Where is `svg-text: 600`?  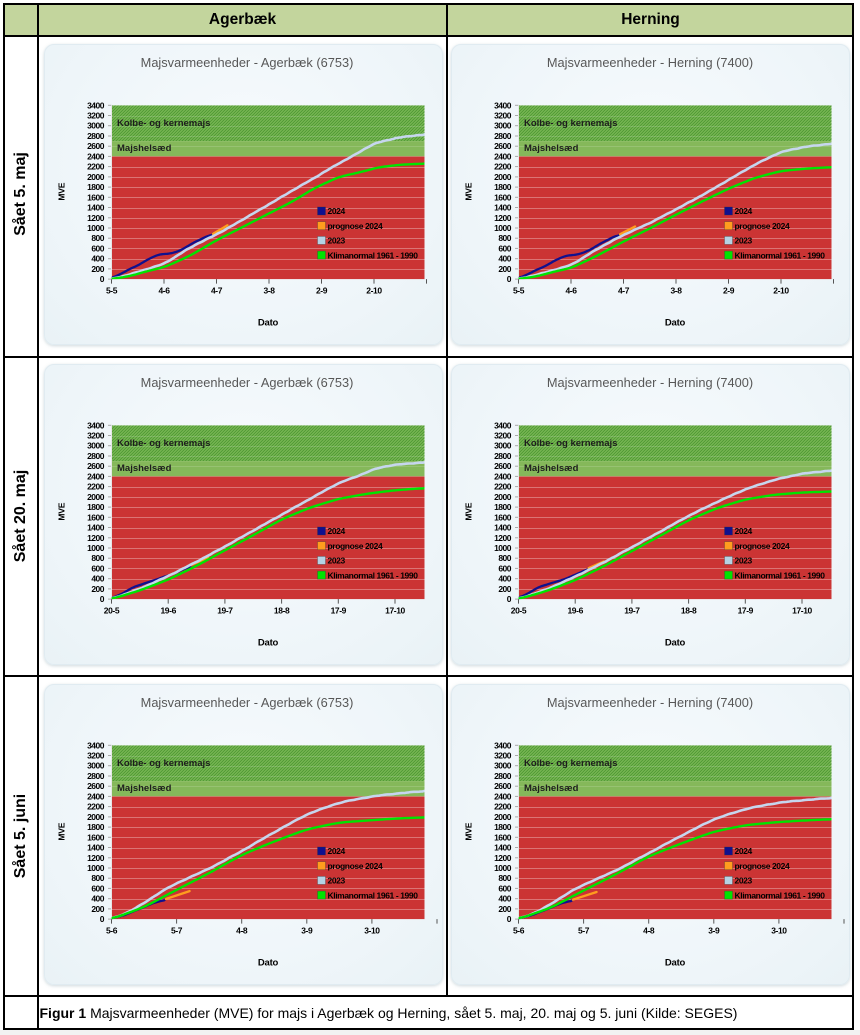 svg-text: 600 is located at coordinates (97, 248).